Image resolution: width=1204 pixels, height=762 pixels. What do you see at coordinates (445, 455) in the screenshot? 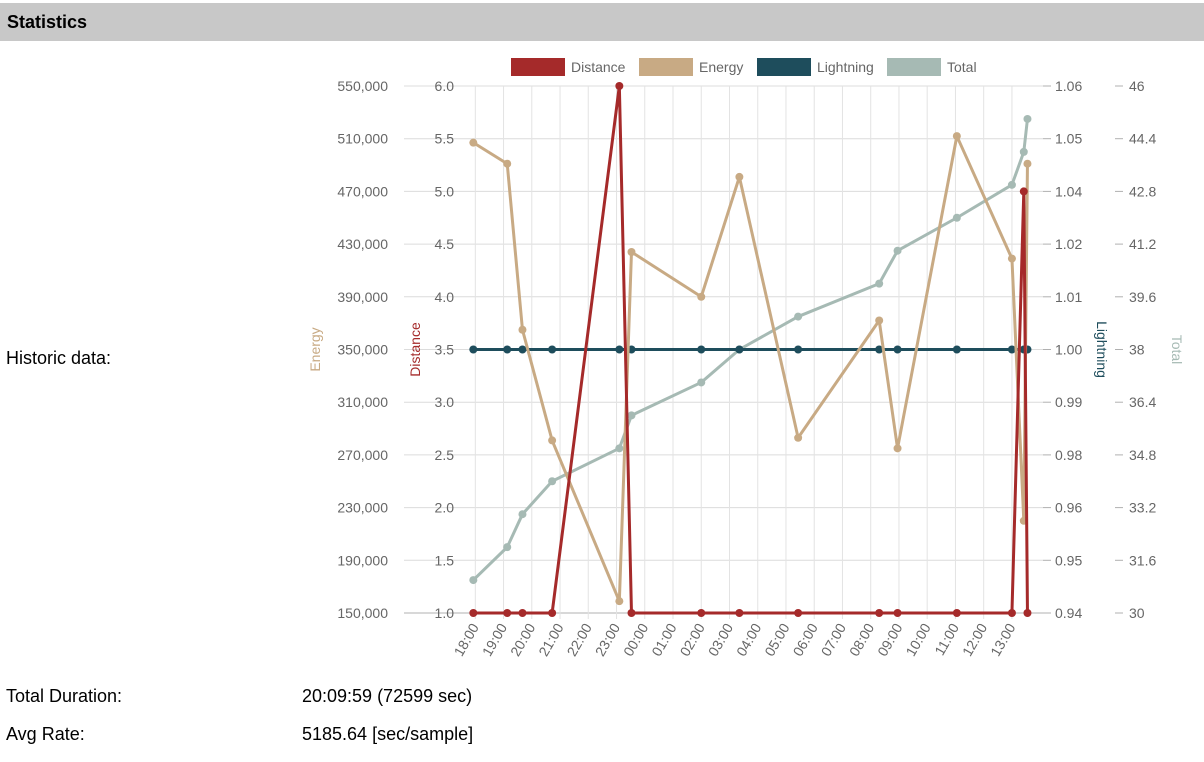
I see `distance-axis-tick-label: 2.5` at bounding box center [445, 455].